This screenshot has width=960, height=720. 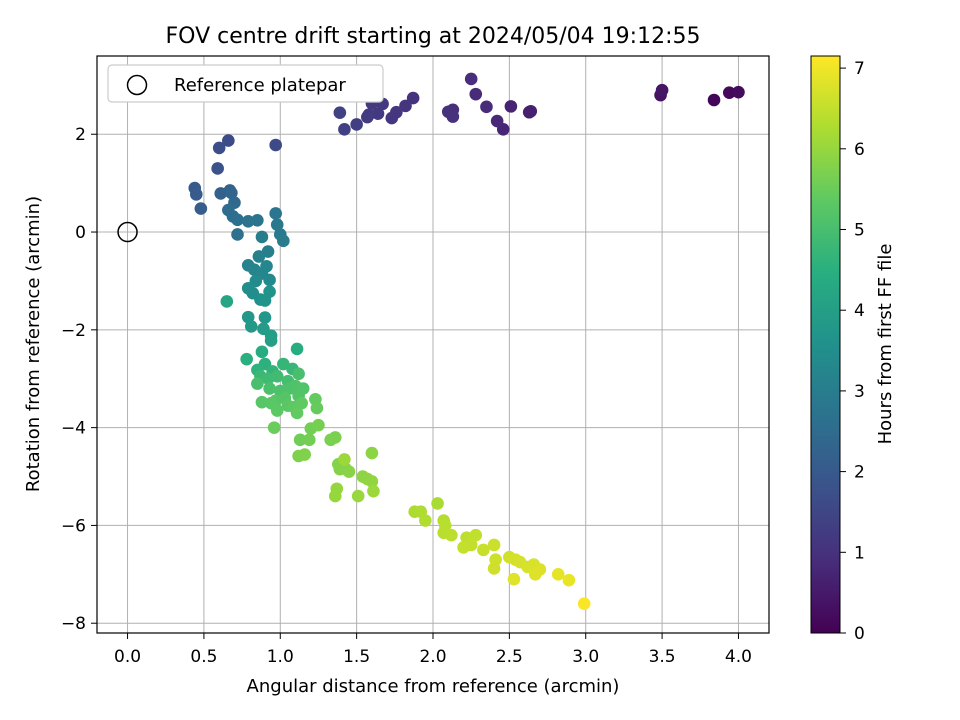 What do you see at coordinates (825, 344) in the screenshot?
I see `colorbar-gradient` at bounding box center [825, 344].